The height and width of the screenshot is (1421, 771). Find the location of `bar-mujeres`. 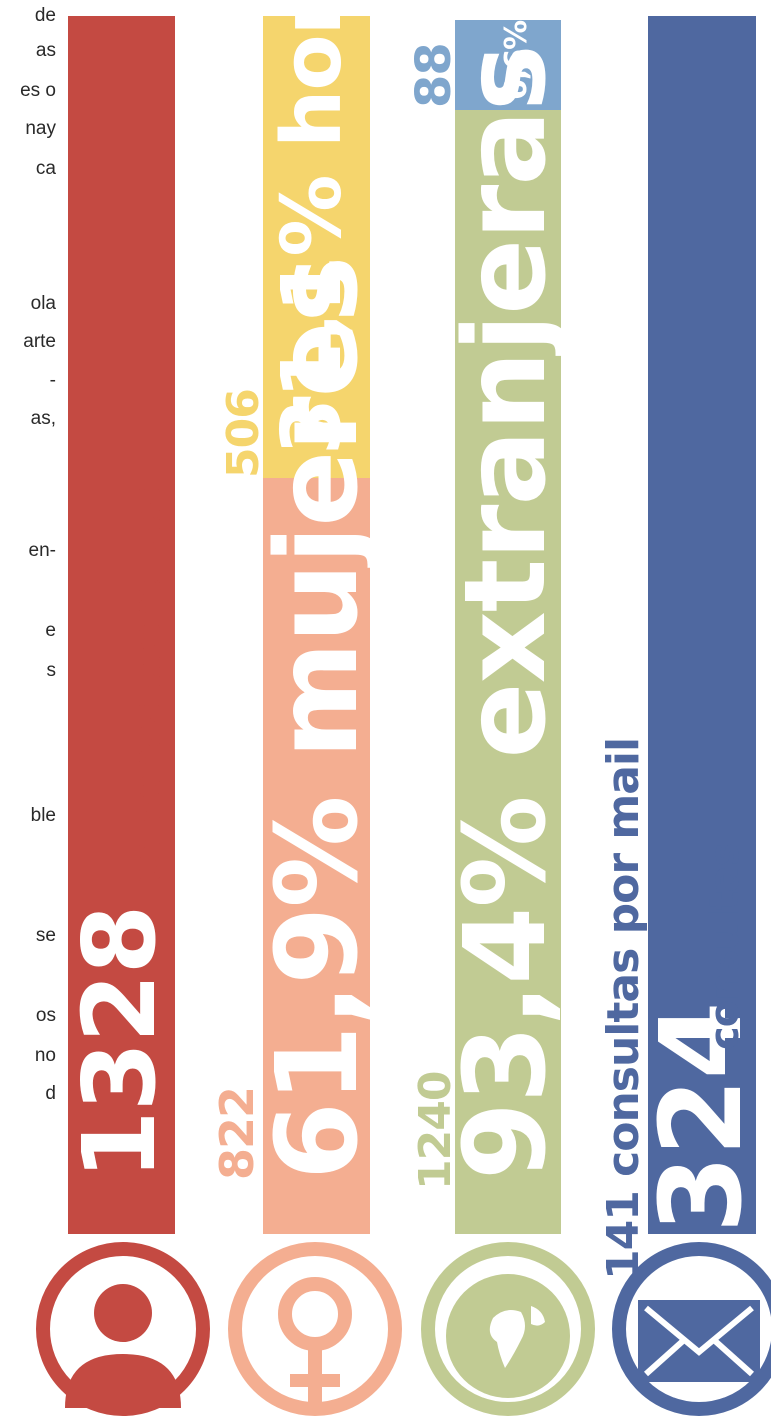

bar-mujeres is located at coordinates (316, 856).